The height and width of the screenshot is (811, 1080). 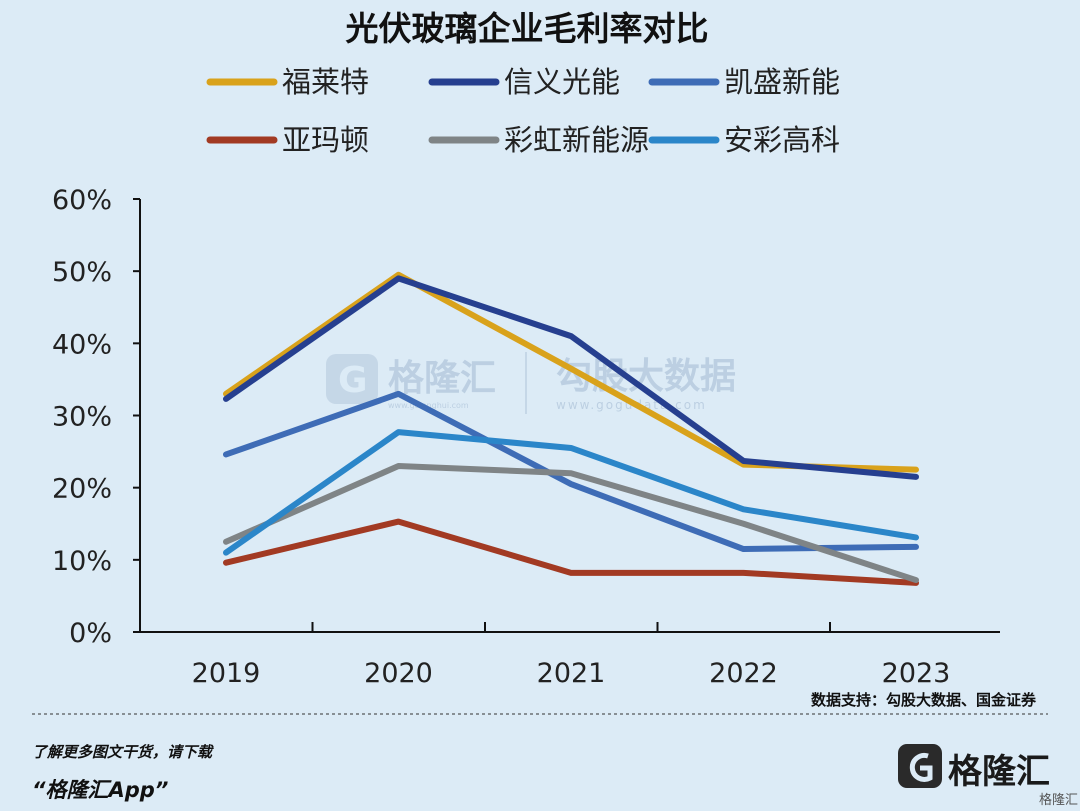 I want to click on y-tick-label: 0%, so click(x=90, y=633).